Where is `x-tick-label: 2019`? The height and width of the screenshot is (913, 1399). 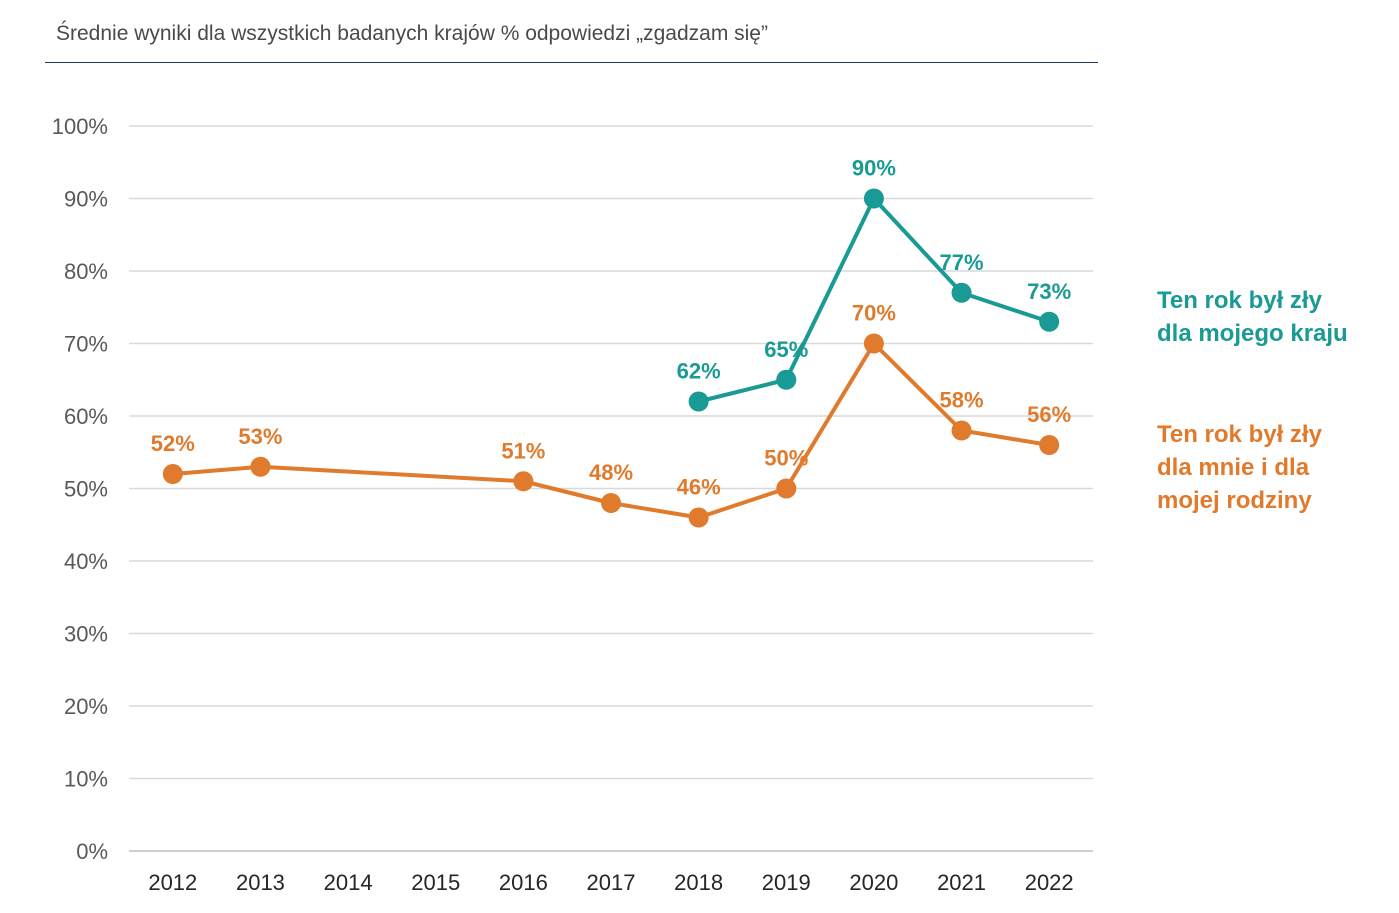
x-tick-label: 2019 is located at coordinates (786, 882).